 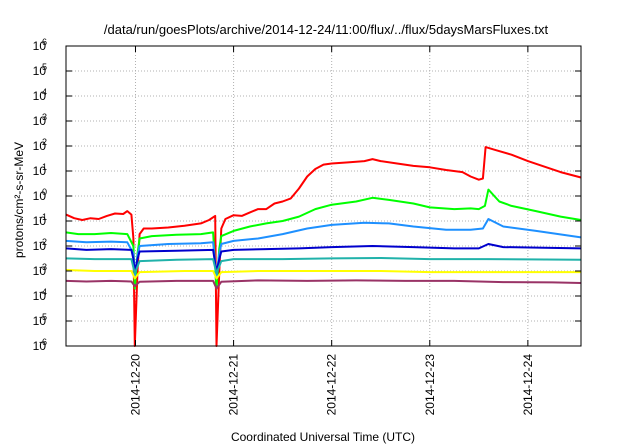 What do you see at coordinates (430, 385) in the screenshot?
I see `x-tick-label: 2014-12-23` at bounding box center [430, 385].